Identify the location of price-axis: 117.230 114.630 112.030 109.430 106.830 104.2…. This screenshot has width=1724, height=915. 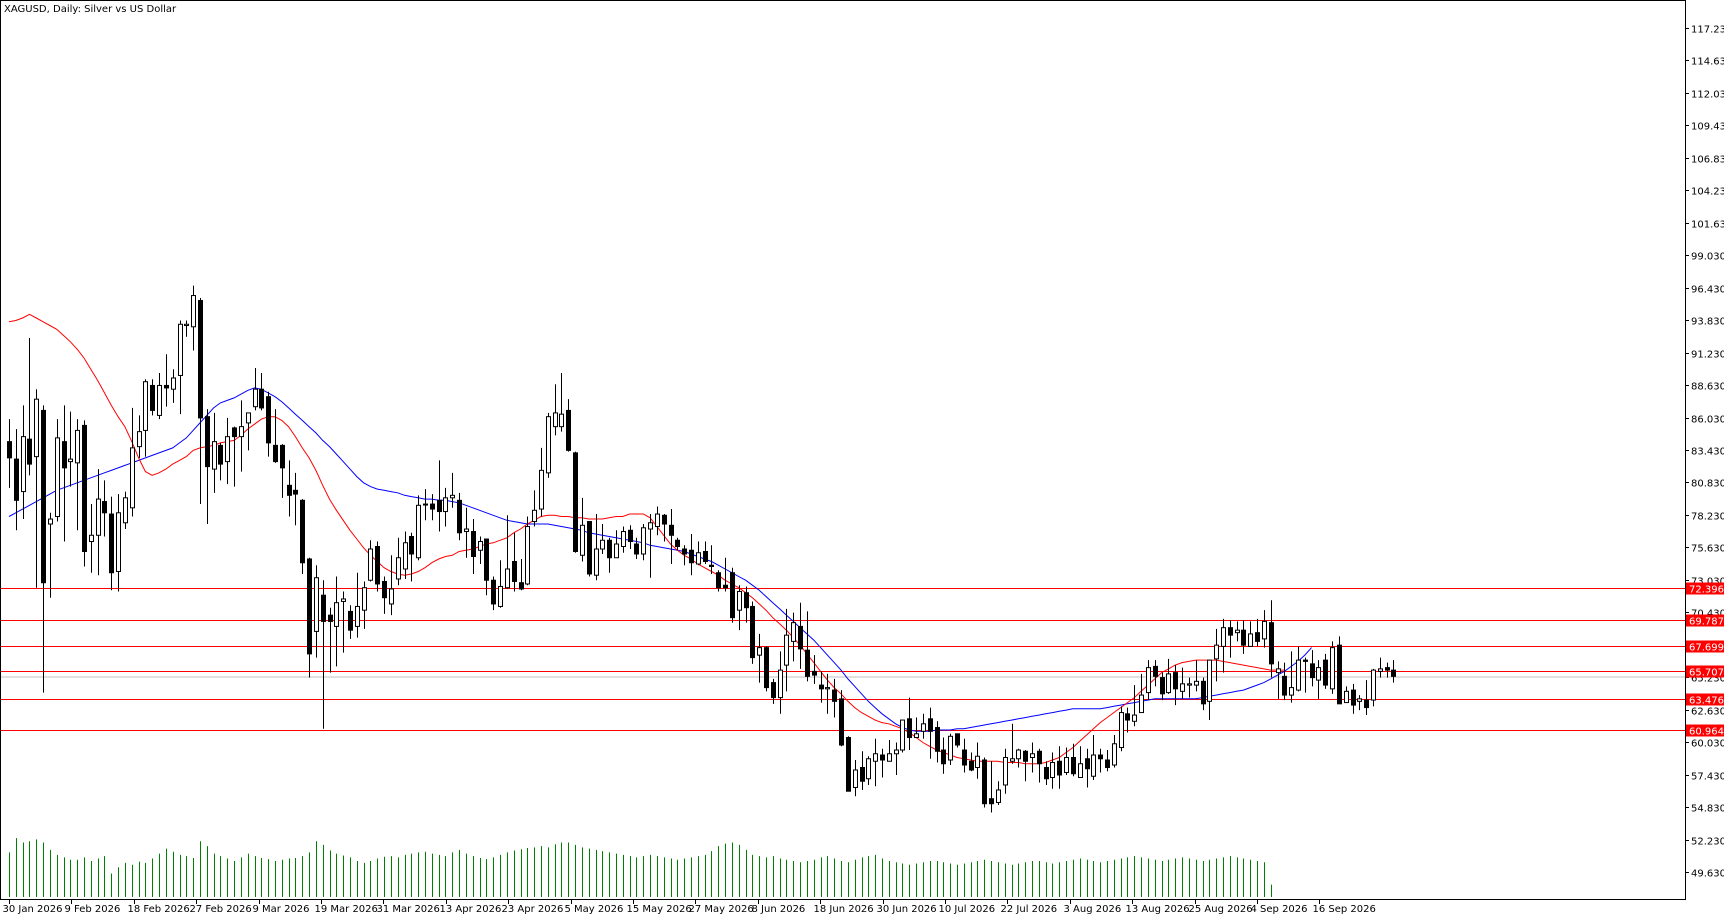
(1704, 452).